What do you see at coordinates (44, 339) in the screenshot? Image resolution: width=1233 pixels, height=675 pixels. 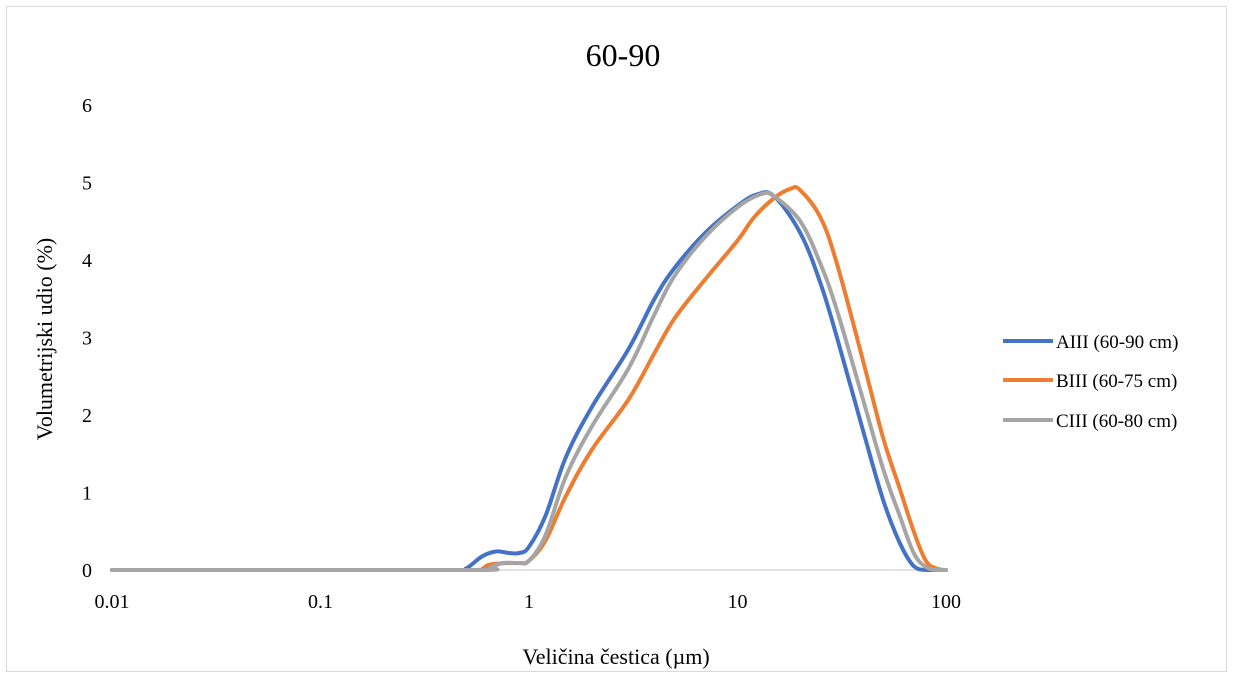 I see `y-axis-label: Volumetrijski udio (%)` at bounding box center [44, 339].